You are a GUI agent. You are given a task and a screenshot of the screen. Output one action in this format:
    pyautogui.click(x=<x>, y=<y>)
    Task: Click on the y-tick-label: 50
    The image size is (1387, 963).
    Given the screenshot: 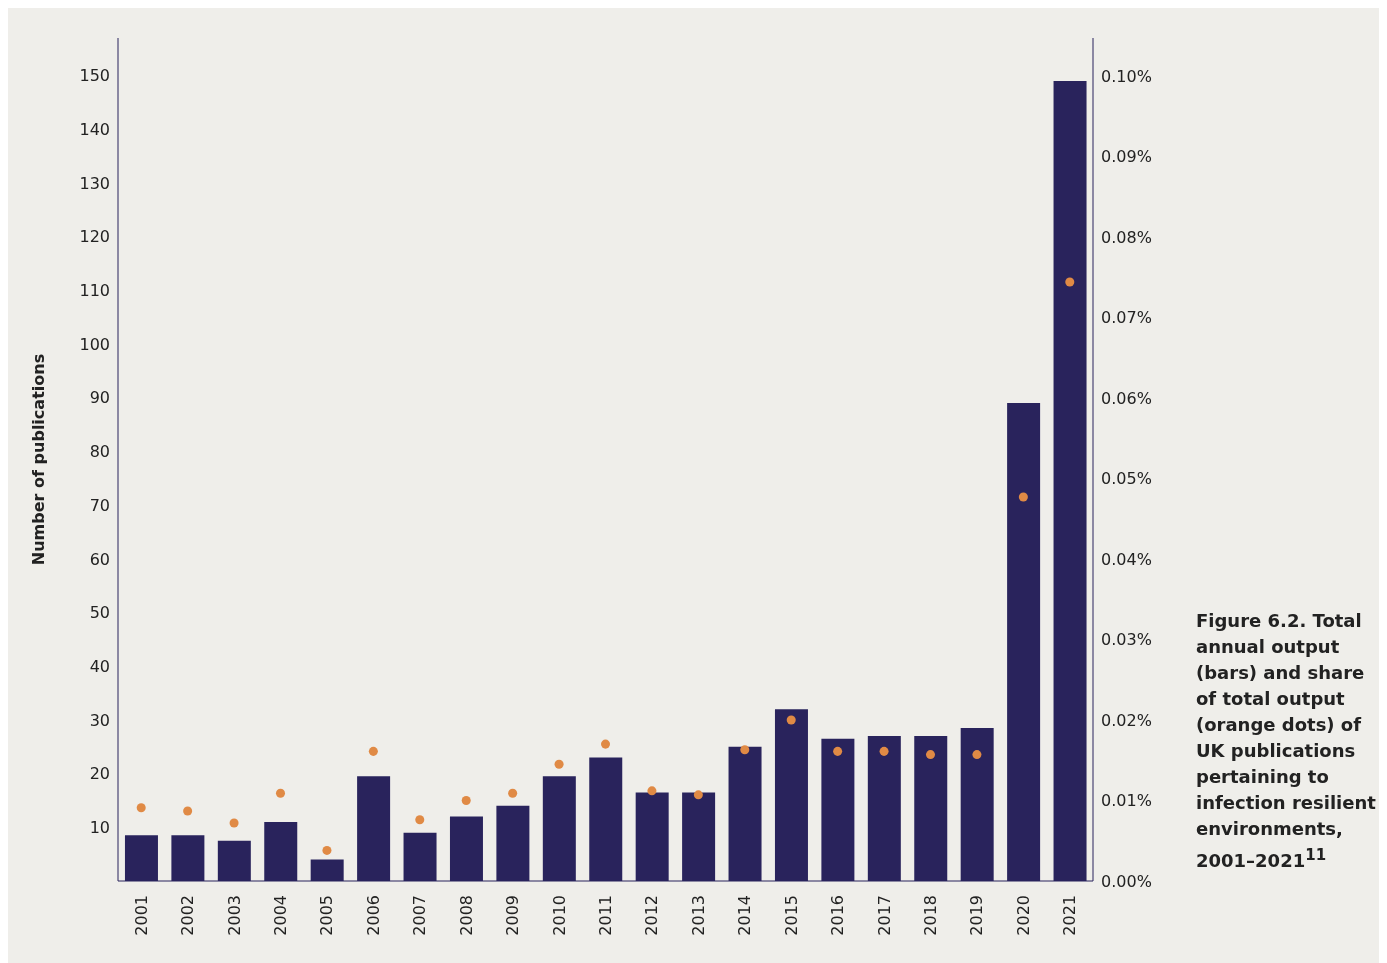 What is the action you would take?
    pyautogui.click(x=99, y=613)
    